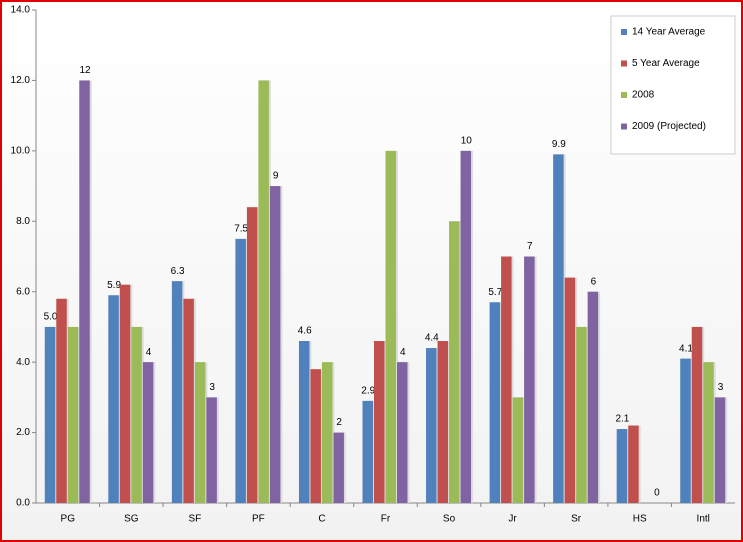 This screenshot has height=542, width=743. Describe the element at coordinates (576, 519) in the screenshot. I see `x-tick-label: Sr` at that location.